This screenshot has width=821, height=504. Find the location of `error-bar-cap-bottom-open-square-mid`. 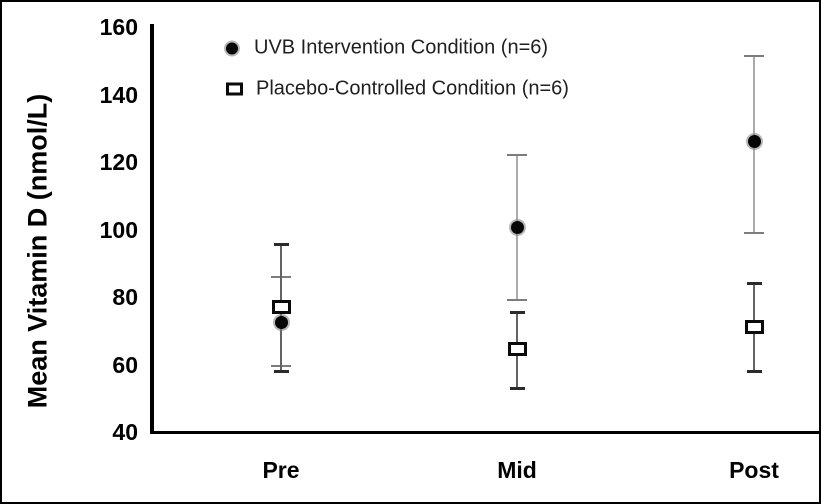

error-bar-cap-bottom-open-square-mid is located at coordinates (517, 388).